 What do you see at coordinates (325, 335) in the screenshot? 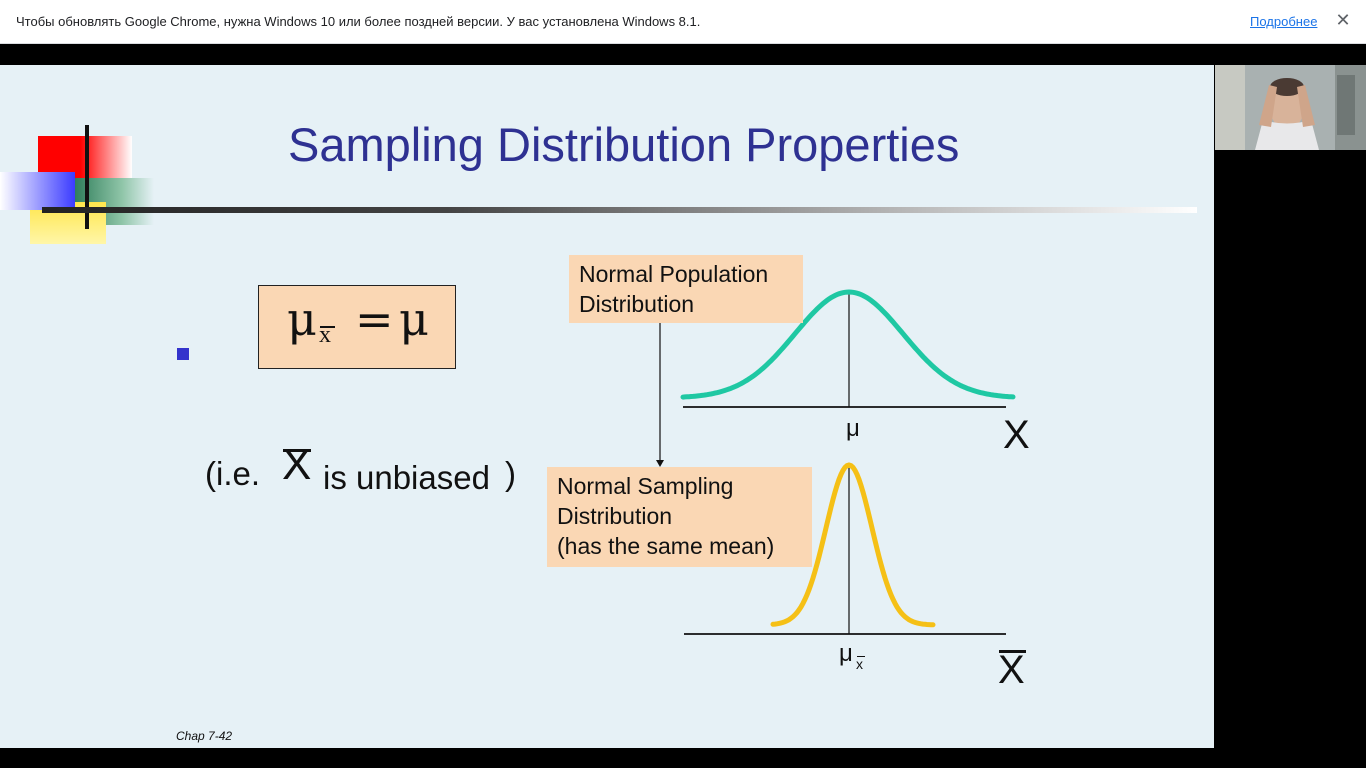
I see `formula-subscript: x` at bounding box center [325, 335].